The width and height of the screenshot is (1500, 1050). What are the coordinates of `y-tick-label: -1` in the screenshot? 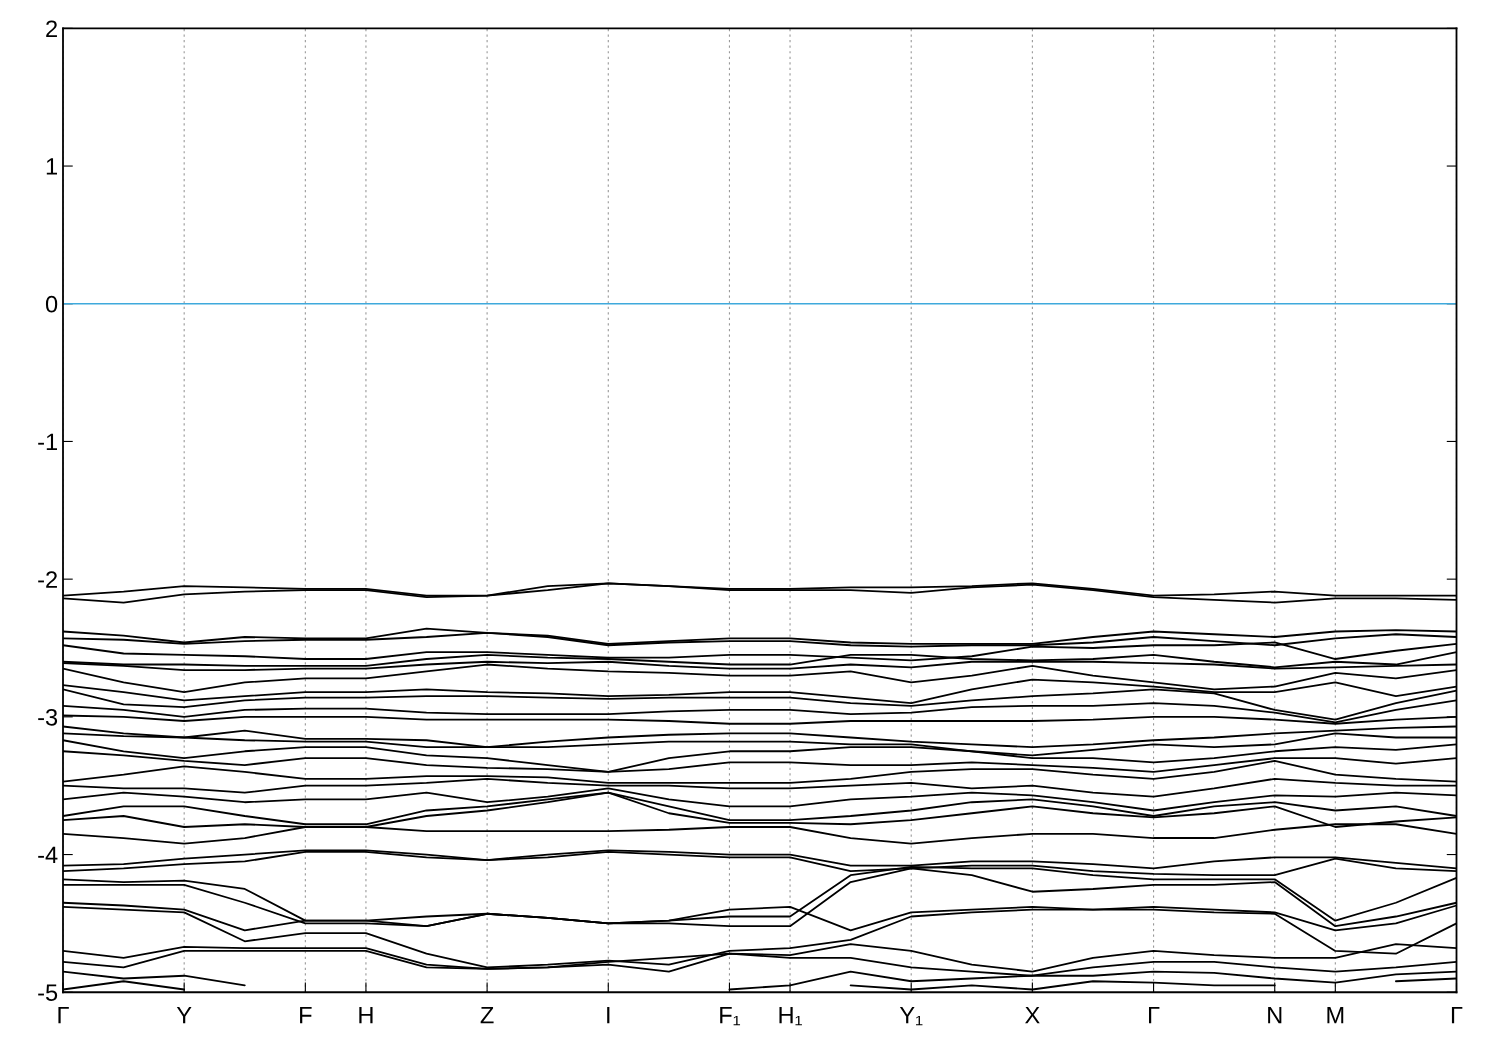 It's located at (47, 442).